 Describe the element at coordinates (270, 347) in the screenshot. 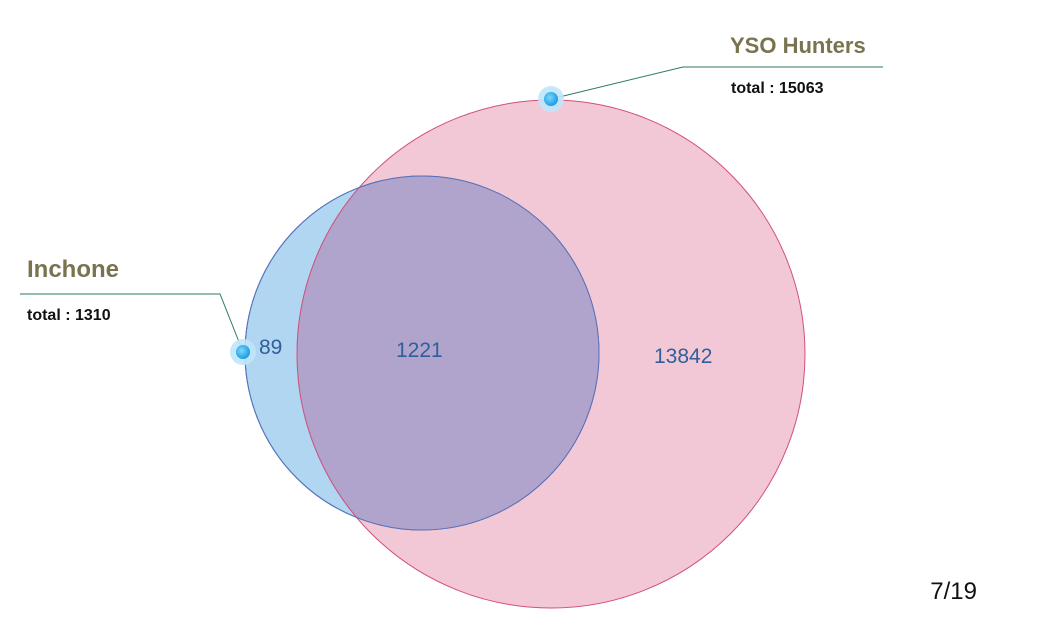

I see `inchone-only-count: 89` at that location.